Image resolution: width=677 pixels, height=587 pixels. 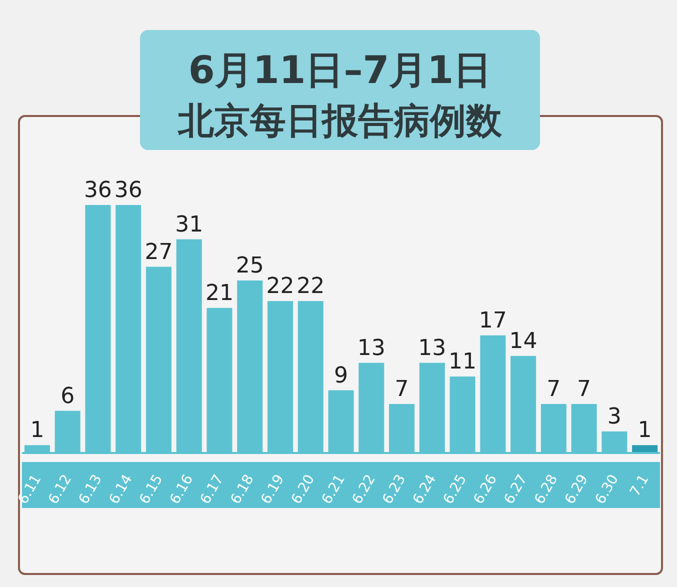 What do you see at coordinates (250, 265) in the screenshot?
I see `data-label: 25` at bounding box center [250, 265].